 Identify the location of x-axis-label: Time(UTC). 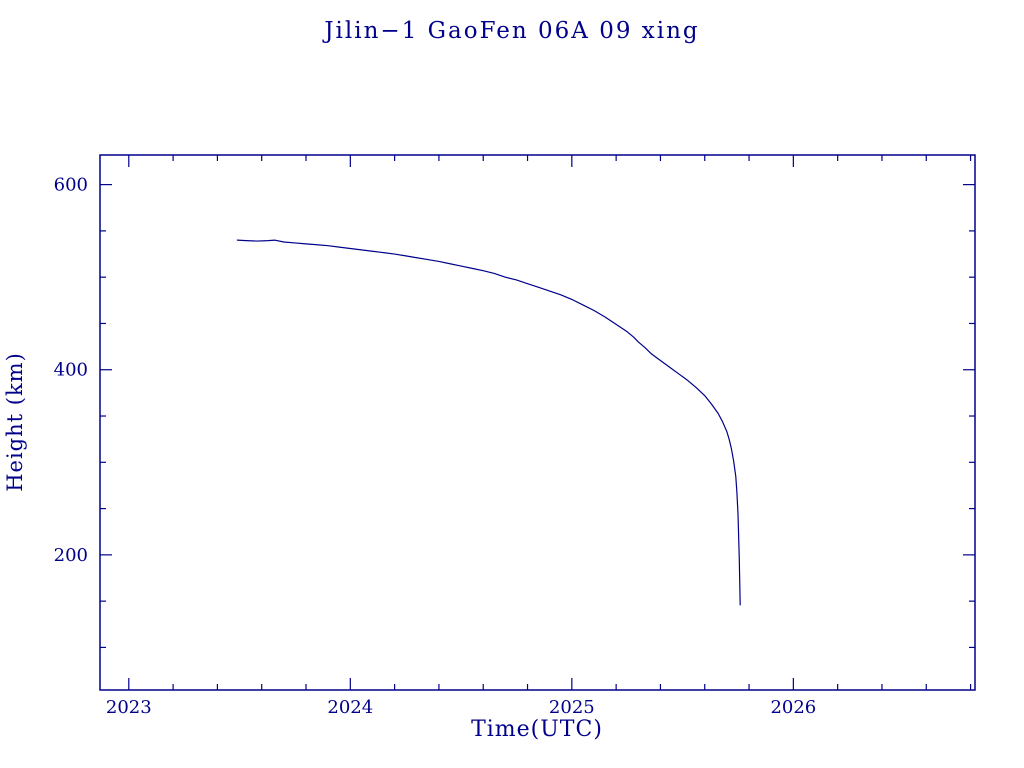
(537, 729).